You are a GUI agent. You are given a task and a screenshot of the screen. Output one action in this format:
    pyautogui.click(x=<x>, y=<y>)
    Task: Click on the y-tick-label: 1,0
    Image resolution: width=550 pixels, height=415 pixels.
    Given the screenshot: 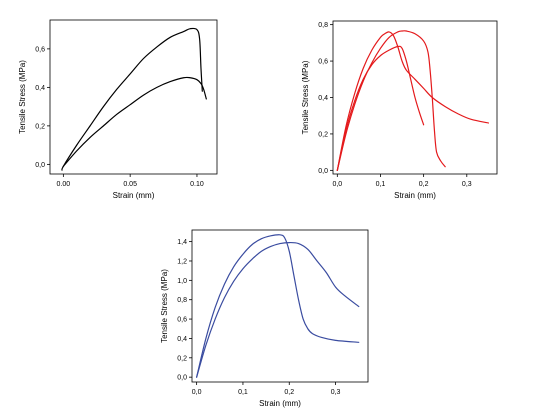 What is the action you would take?
    pyautogui.click(x=182, y=281)
    